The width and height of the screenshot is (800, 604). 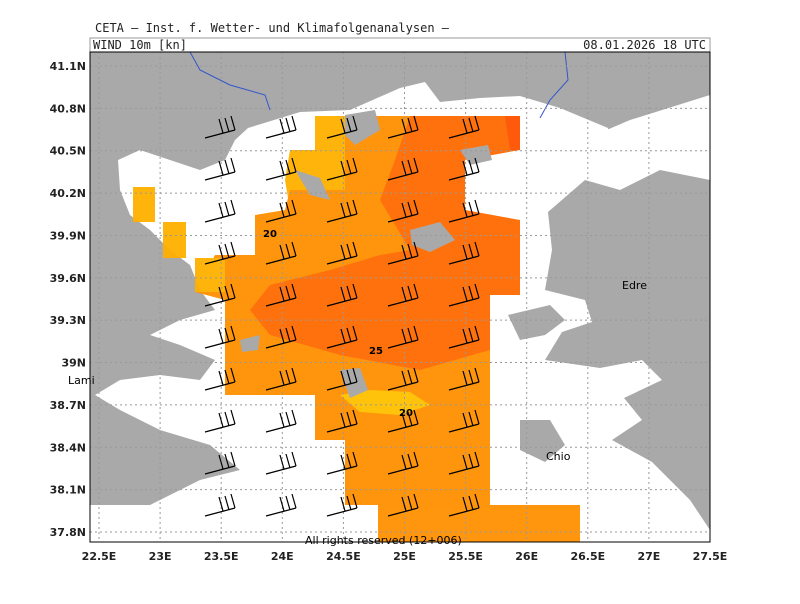 I want to click on lat-label: 38.1N, so click(x=68, y=490).